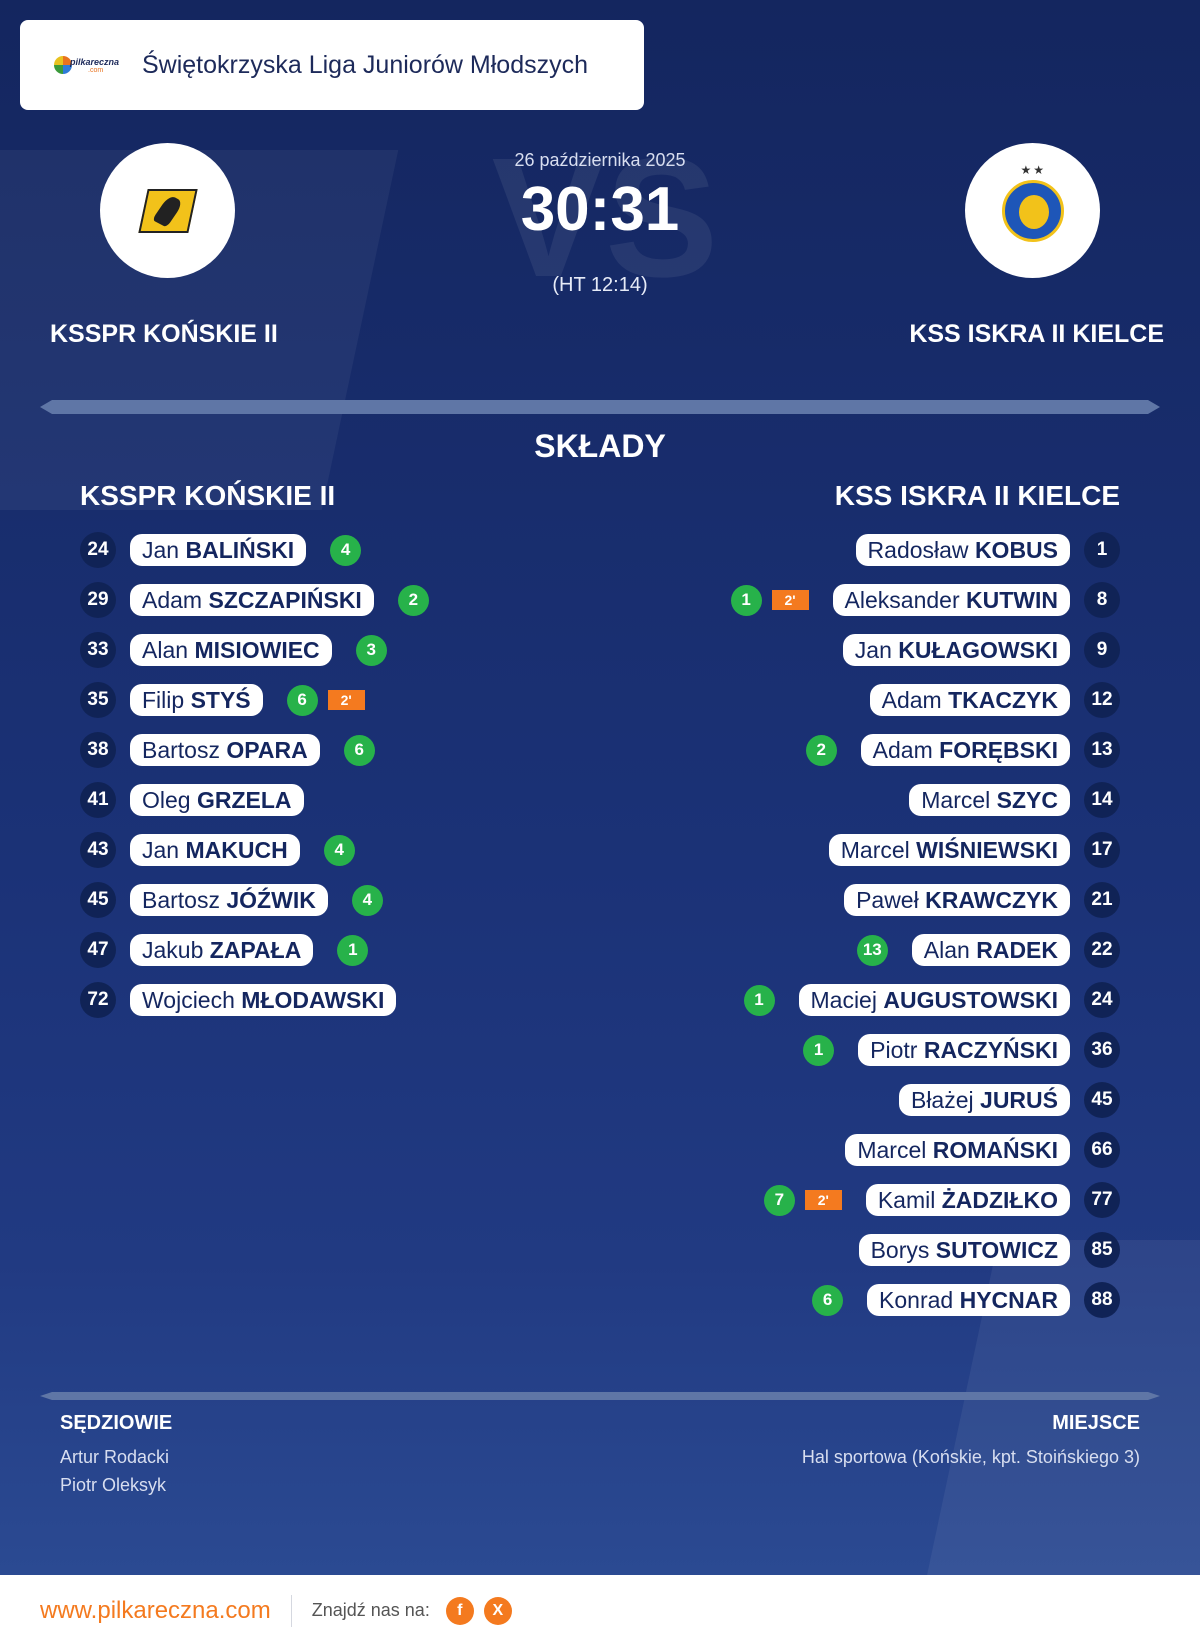 The image size is (1200, 1646). I want to click on player-number: 43, so click(98, 850).